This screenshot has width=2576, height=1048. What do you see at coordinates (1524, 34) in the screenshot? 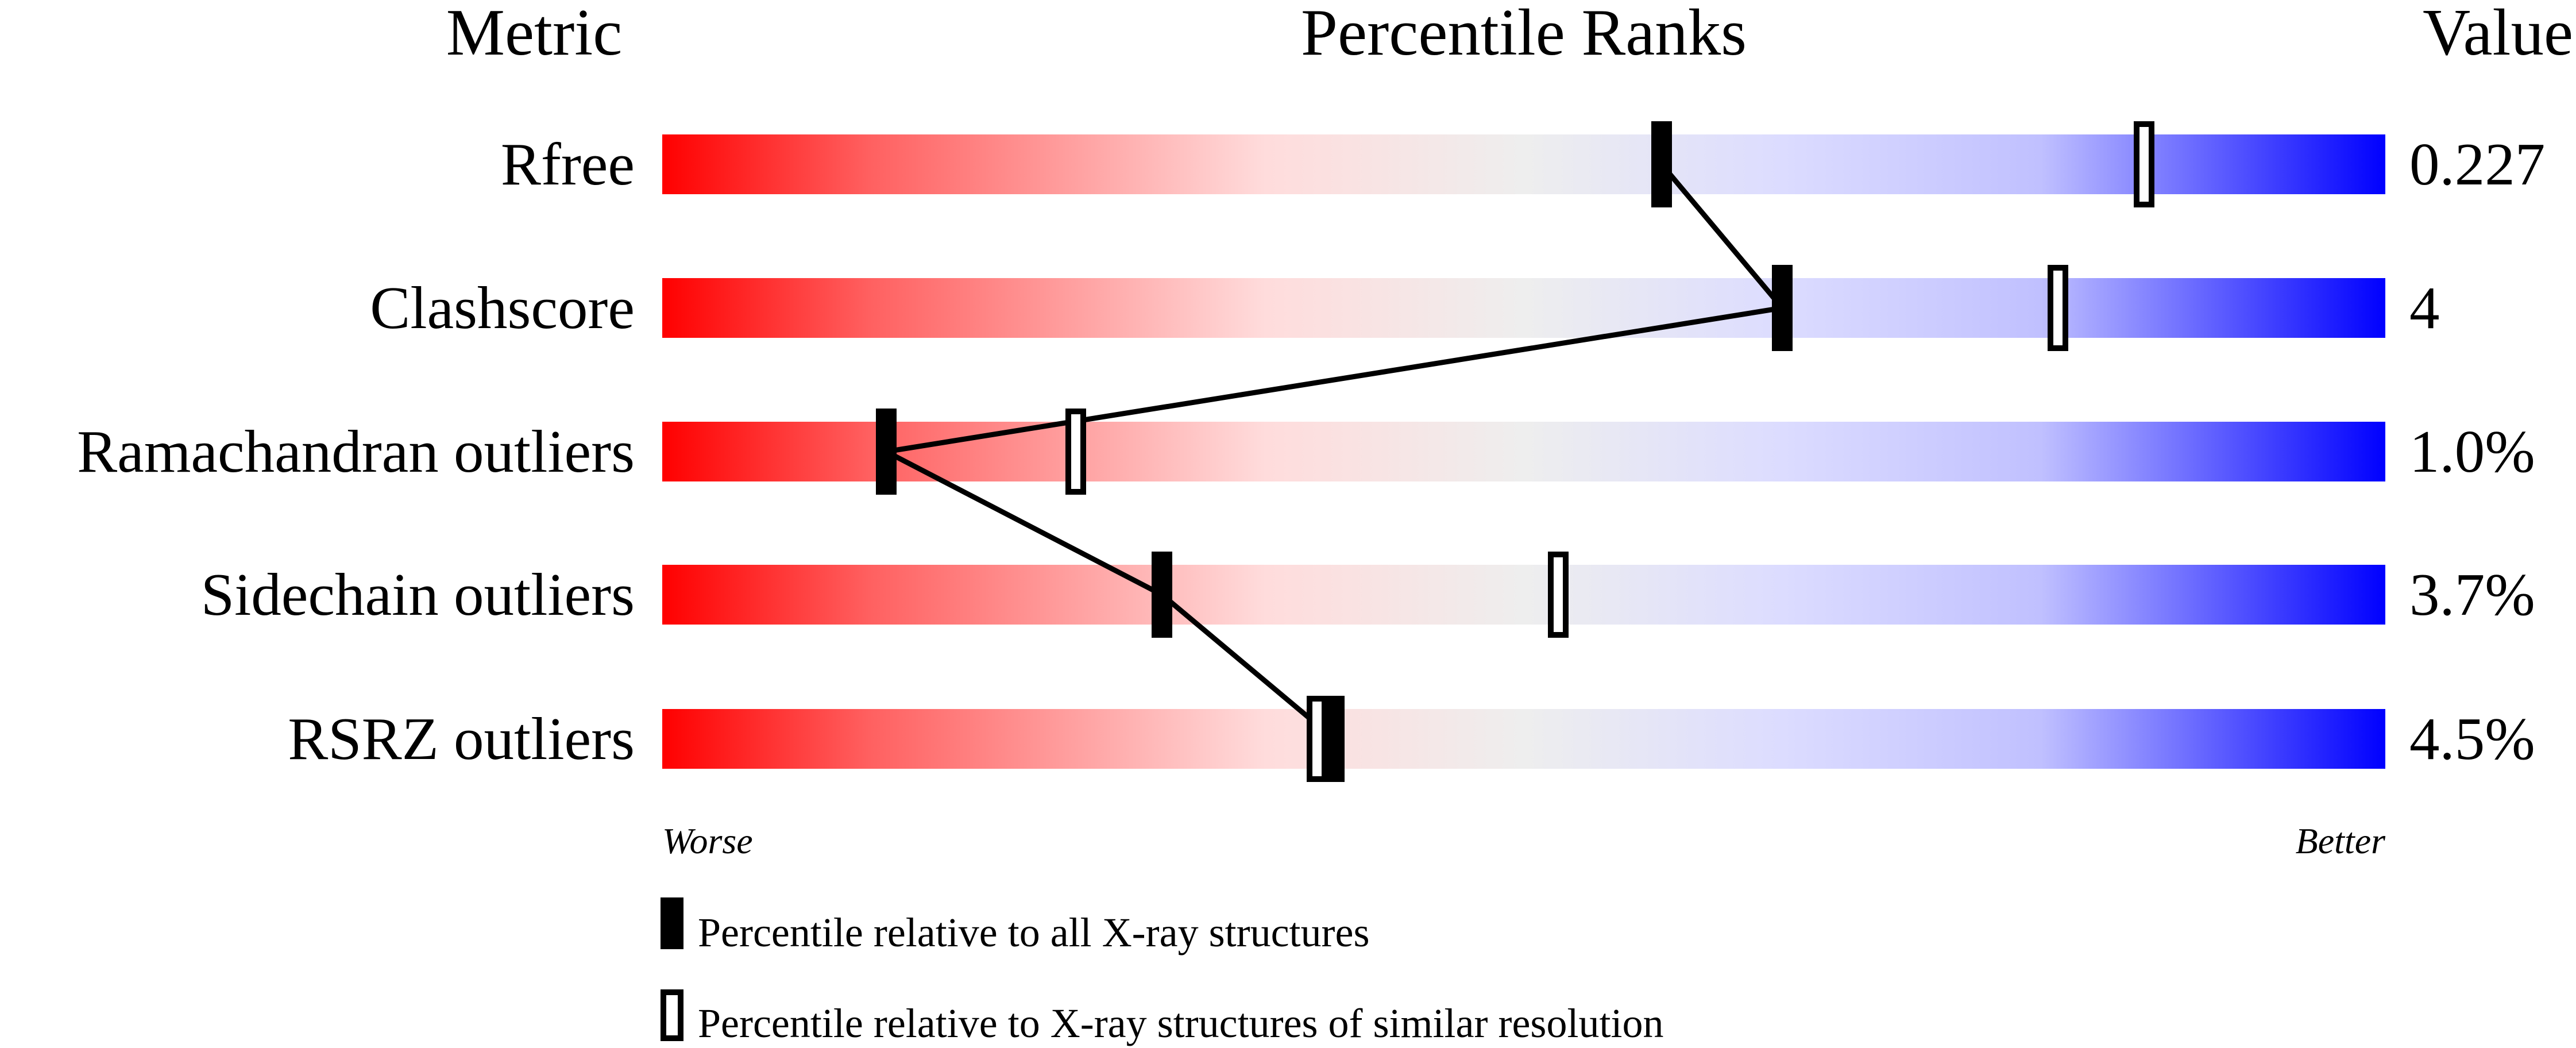
I see `chart-title: Percentile Ranks` at bounding box center [1524, 34].